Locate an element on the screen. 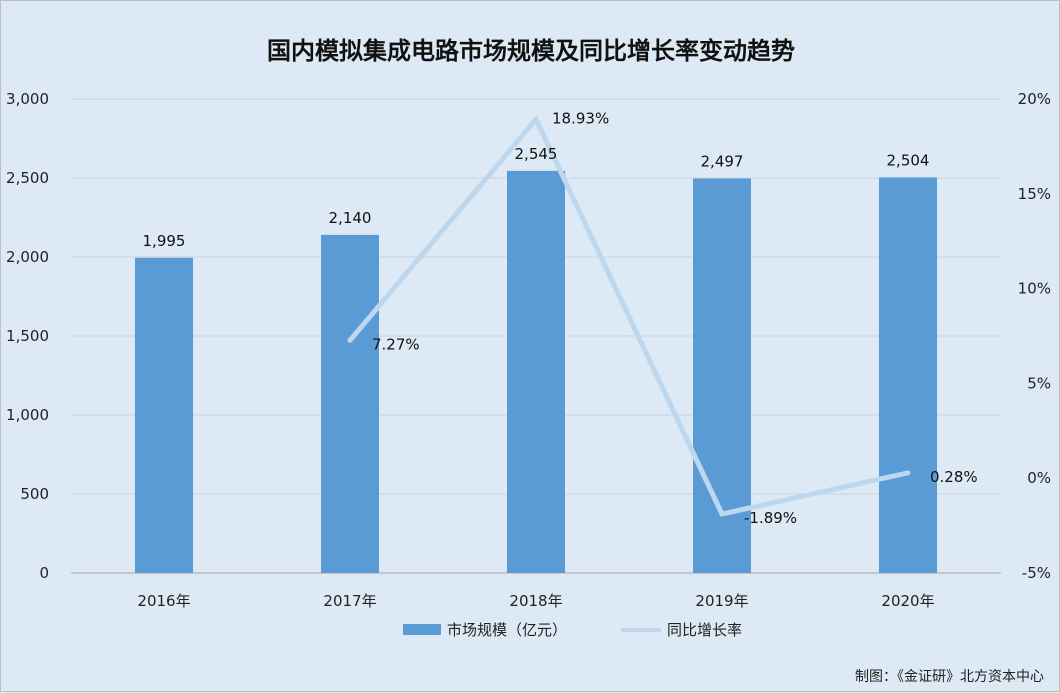 Image resolution: width=1060 pixels, height=693 pixels. x-axis-tick-label: 2017年 is located at coordinates (349, 601).